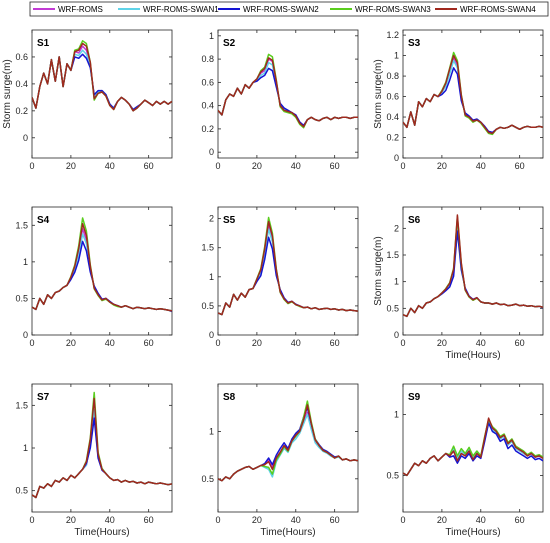 Image resolution: width=550 pixels, height=543 pixels. I want to click on panel-s5: 0 20 40 60 0 0.5 1 1.5 2 S5, so click(280, 277).